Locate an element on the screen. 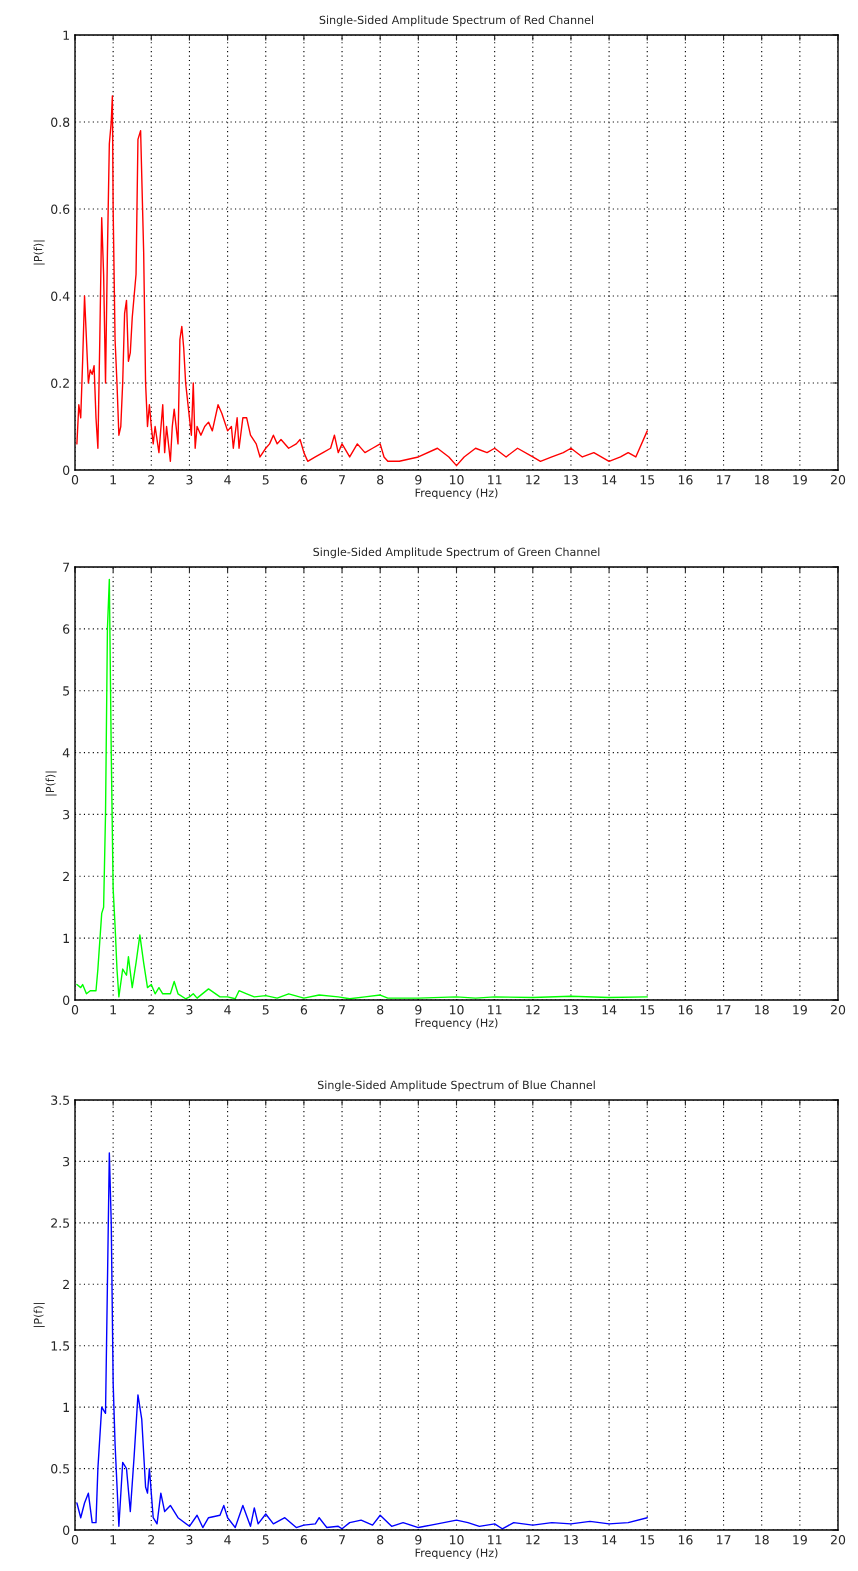 Image resolution: width=858 pixels, height=1571 pixels. y-tick-label: 6 is located at coordinates (66, 629).